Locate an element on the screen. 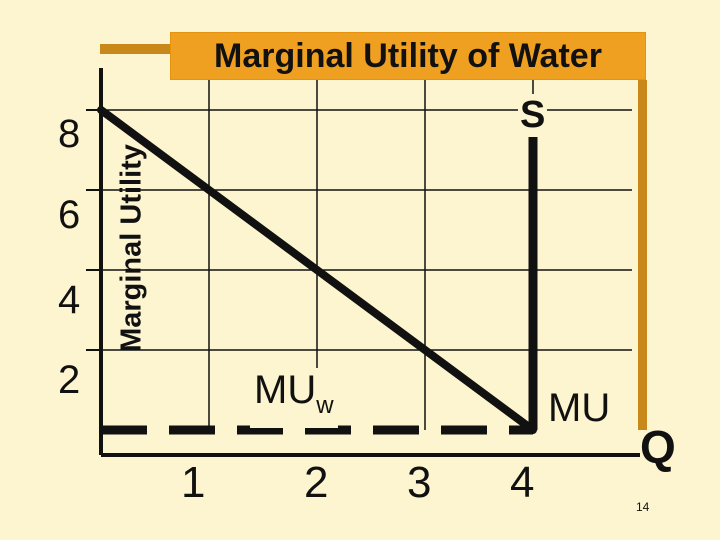 Image resolution: width=720 pixels, height=540 pixels. x-tick-label-1: 1 is located at coordinates (193, 482).